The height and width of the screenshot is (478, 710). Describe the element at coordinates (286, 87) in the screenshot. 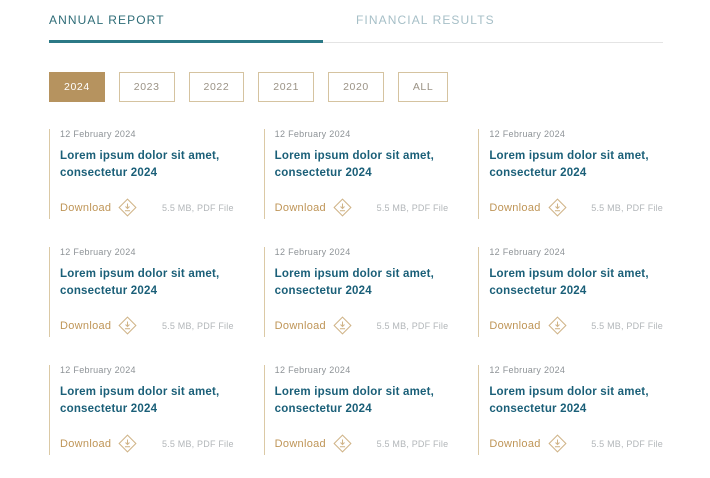

I see `year-filter-2021: 2021` at that location.